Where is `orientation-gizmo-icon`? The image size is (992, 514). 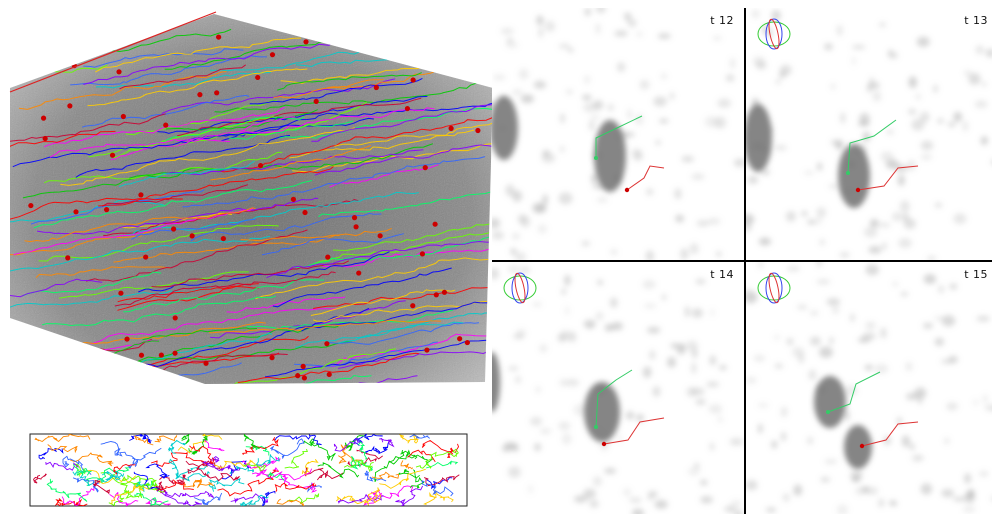 orientation-gizmo-icon is located at coordinates (774, 34).